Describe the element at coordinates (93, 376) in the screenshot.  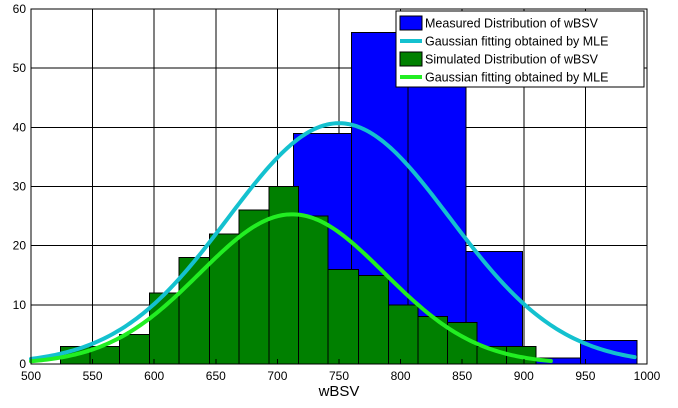
I see `x-tick-label: 550` at that location.